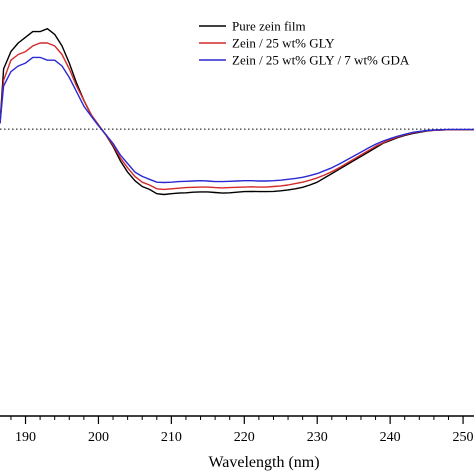  I want to click on x-tick-label: 240, so click(390, 437).